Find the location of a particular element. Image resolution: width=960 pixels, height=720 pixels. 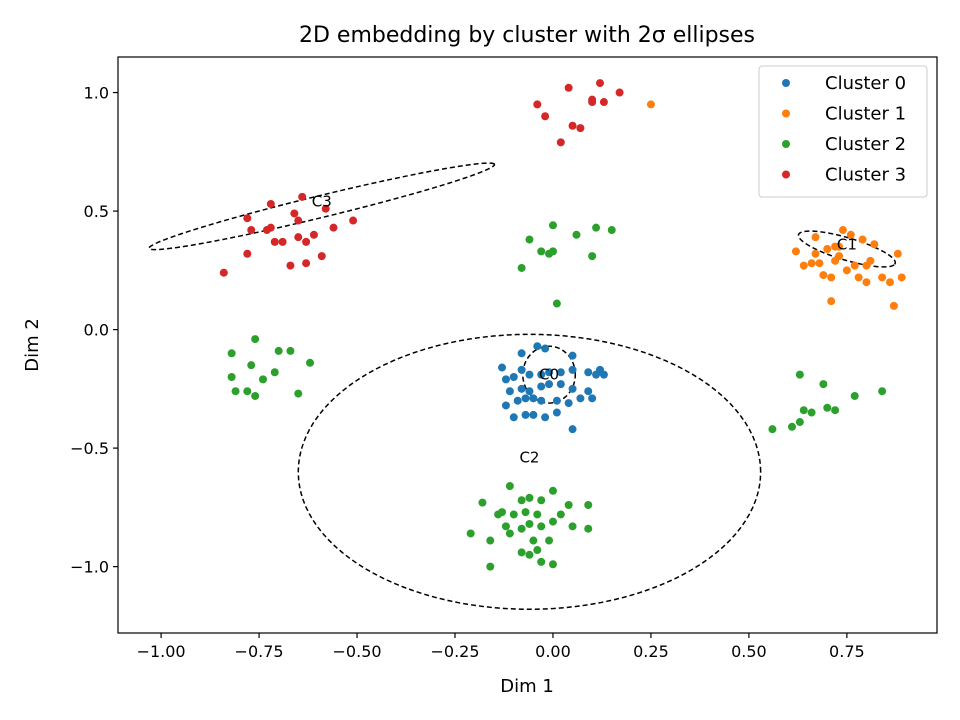

x-axis: −1.00 −0.75 −0.50 −0.25 0.00 0.25 0.50 0.75 is located at coordinates (501, 647).